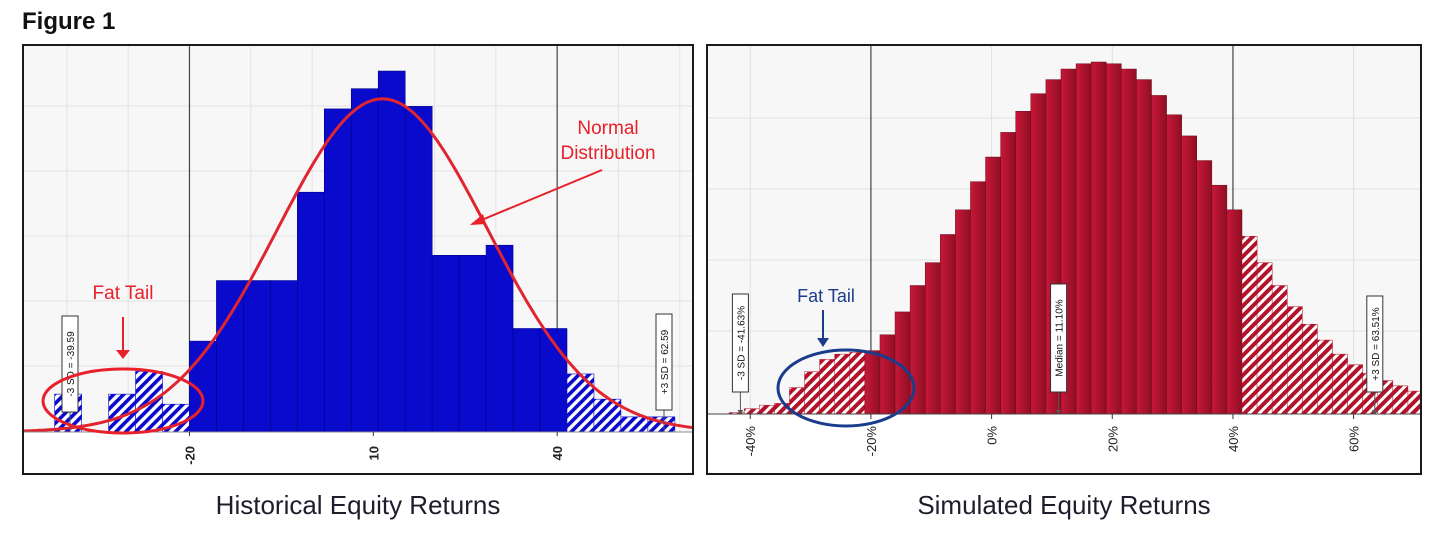 This screenshot has height=534, width=1440. What do you see at coordinates (189, 455) in the screenshot?
I see `x-tick-label: -20` at bounding box center [189, 455].